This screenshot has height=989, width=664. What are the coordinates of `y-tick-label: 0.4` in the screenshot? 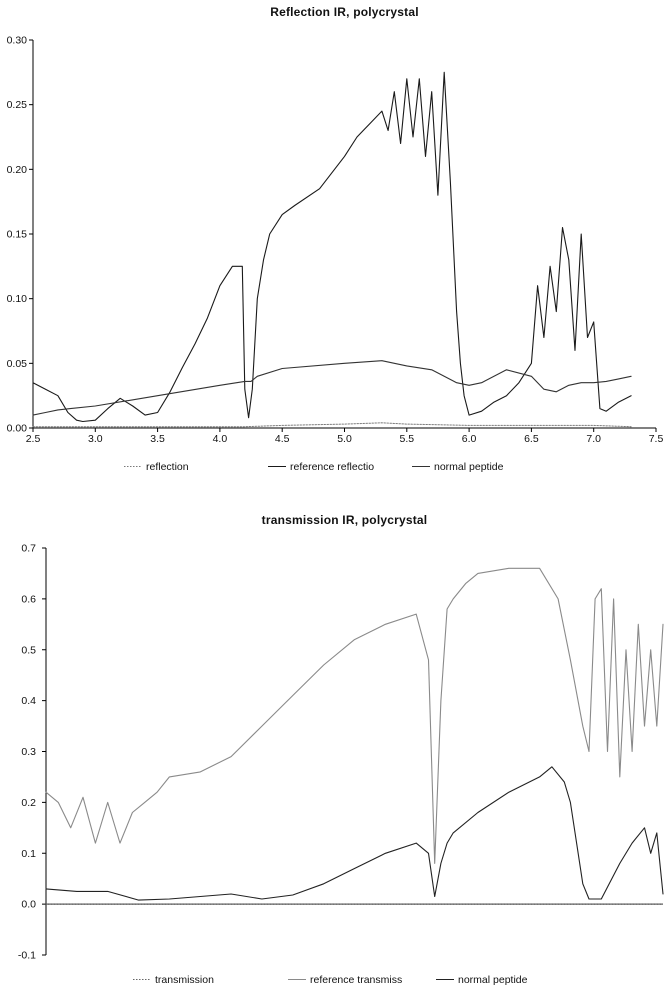 It's located at (28, 701).